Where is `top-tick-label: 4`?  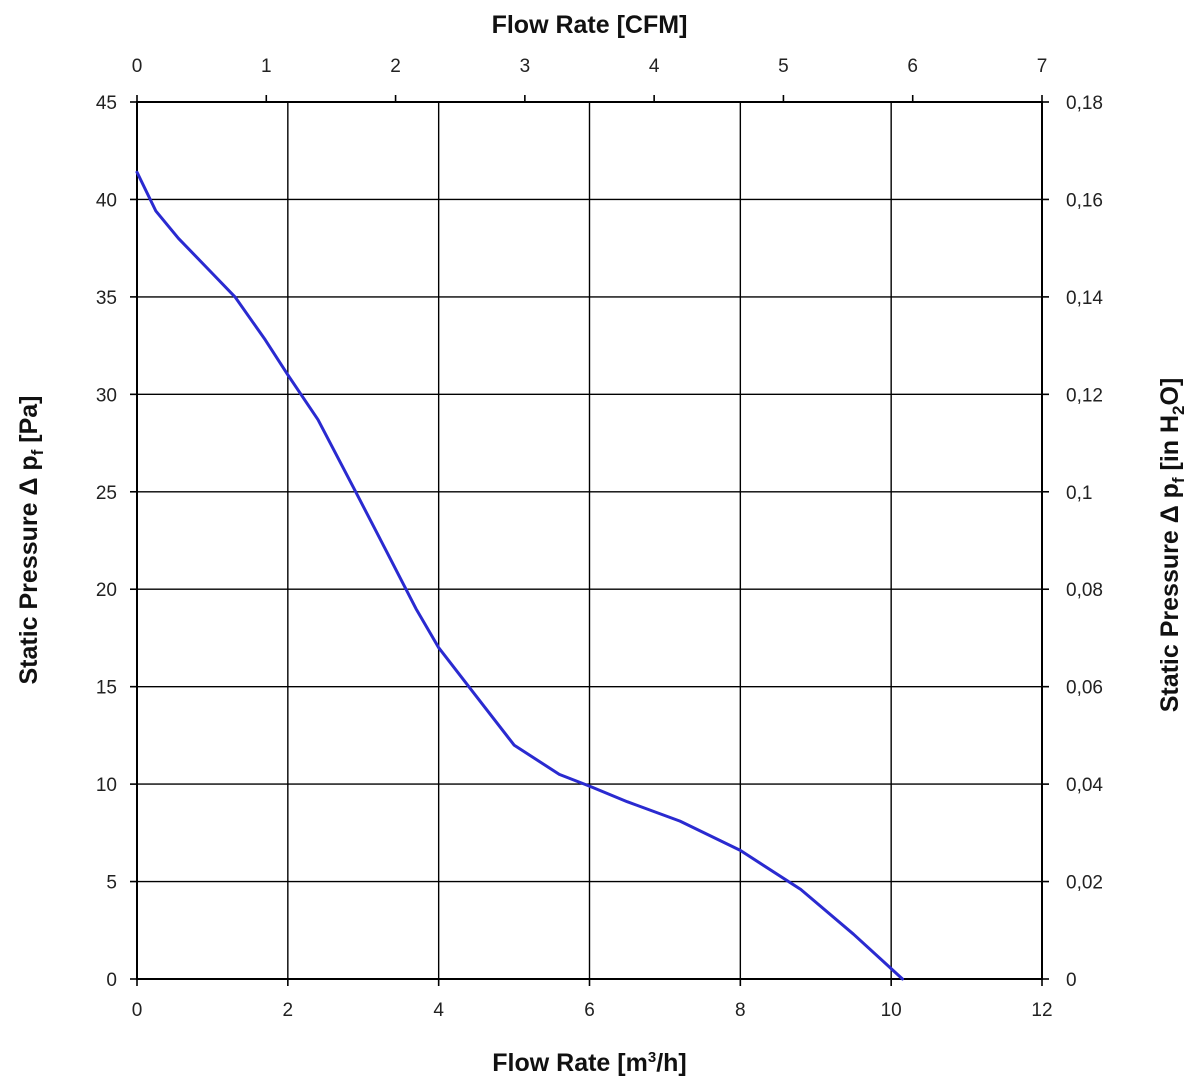
top-tick-label: 4 is located at coordinates (654, 66).